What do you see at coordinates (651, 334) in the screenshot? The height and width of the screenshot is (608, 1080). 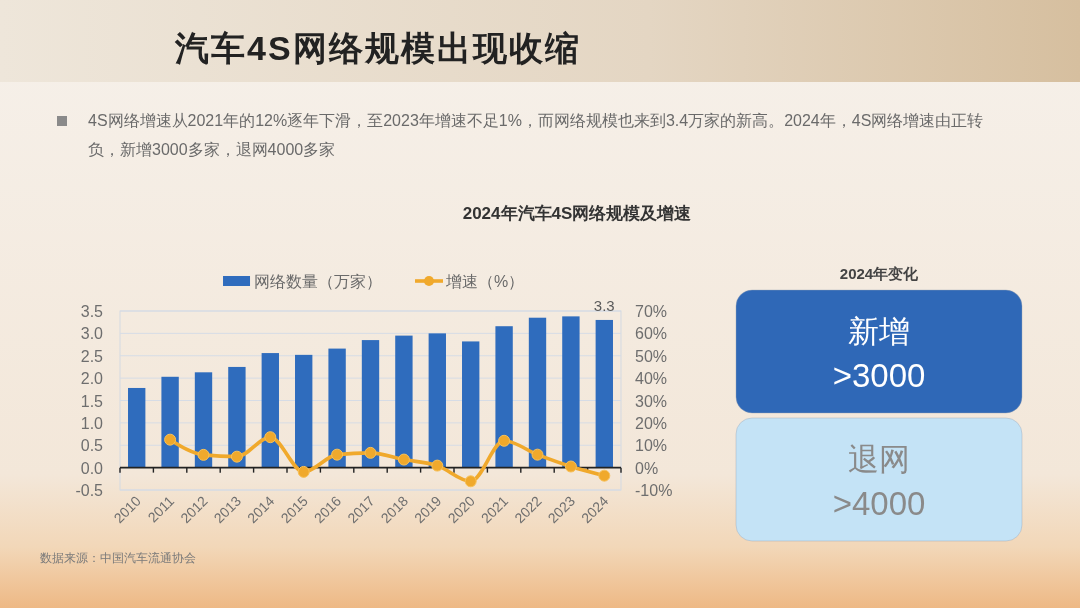 I see `y2-tick-label: 60%` at bounding box center [651, 334].